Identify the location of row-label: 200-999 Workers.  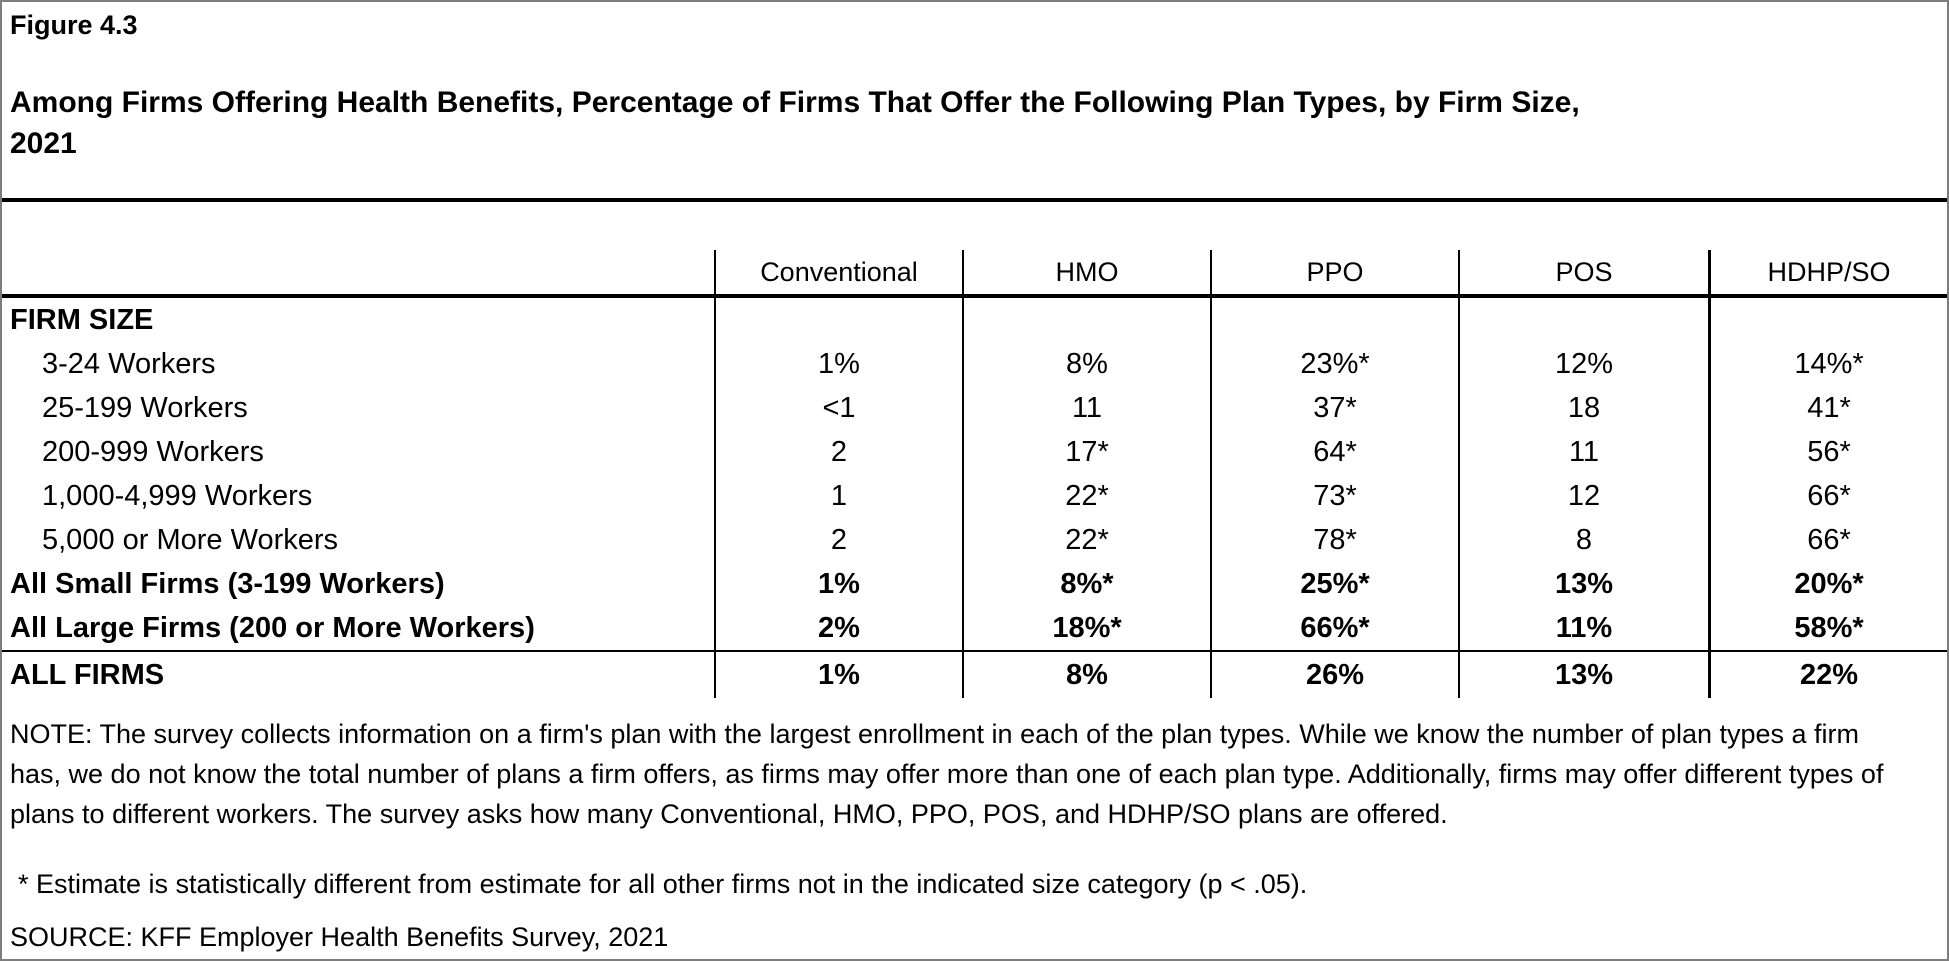
(153, 451).